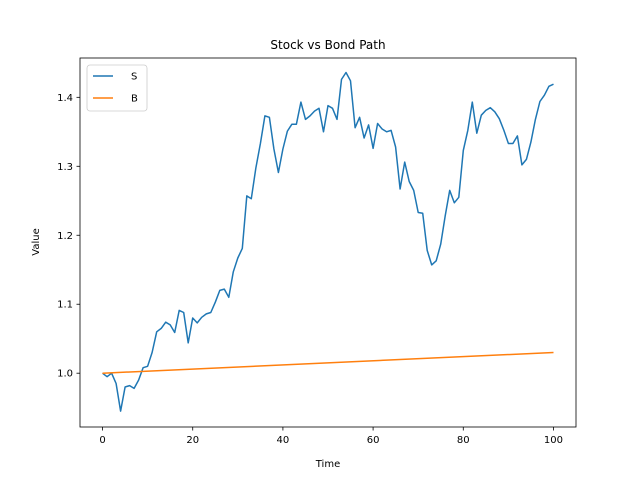 Image resolution: width=640 pixels, height=480 pixels. I want to click on series-line-B, so click(328, 362).